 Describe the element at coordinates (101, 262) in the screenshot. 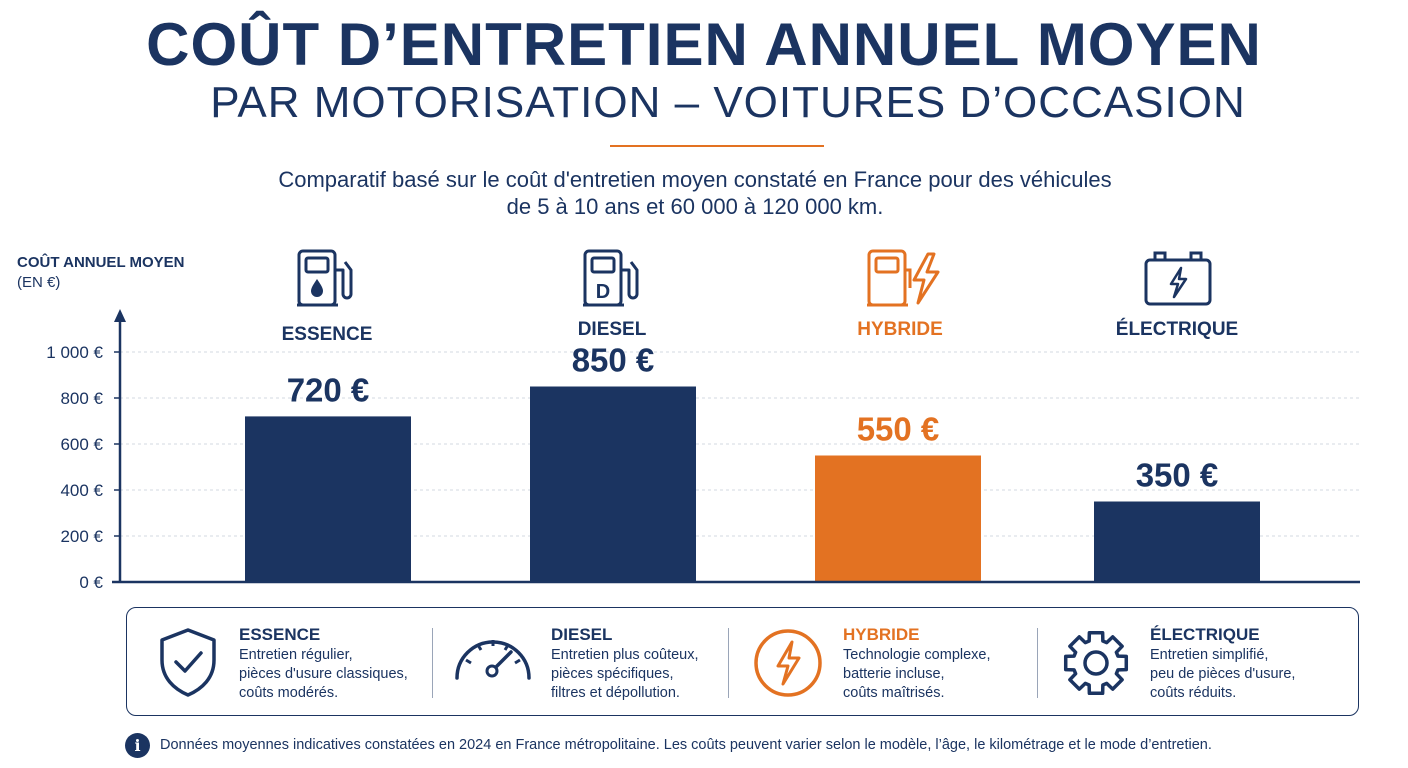

I see `y-axis-title: COÛT ANNUEL MOYEN` at that location.